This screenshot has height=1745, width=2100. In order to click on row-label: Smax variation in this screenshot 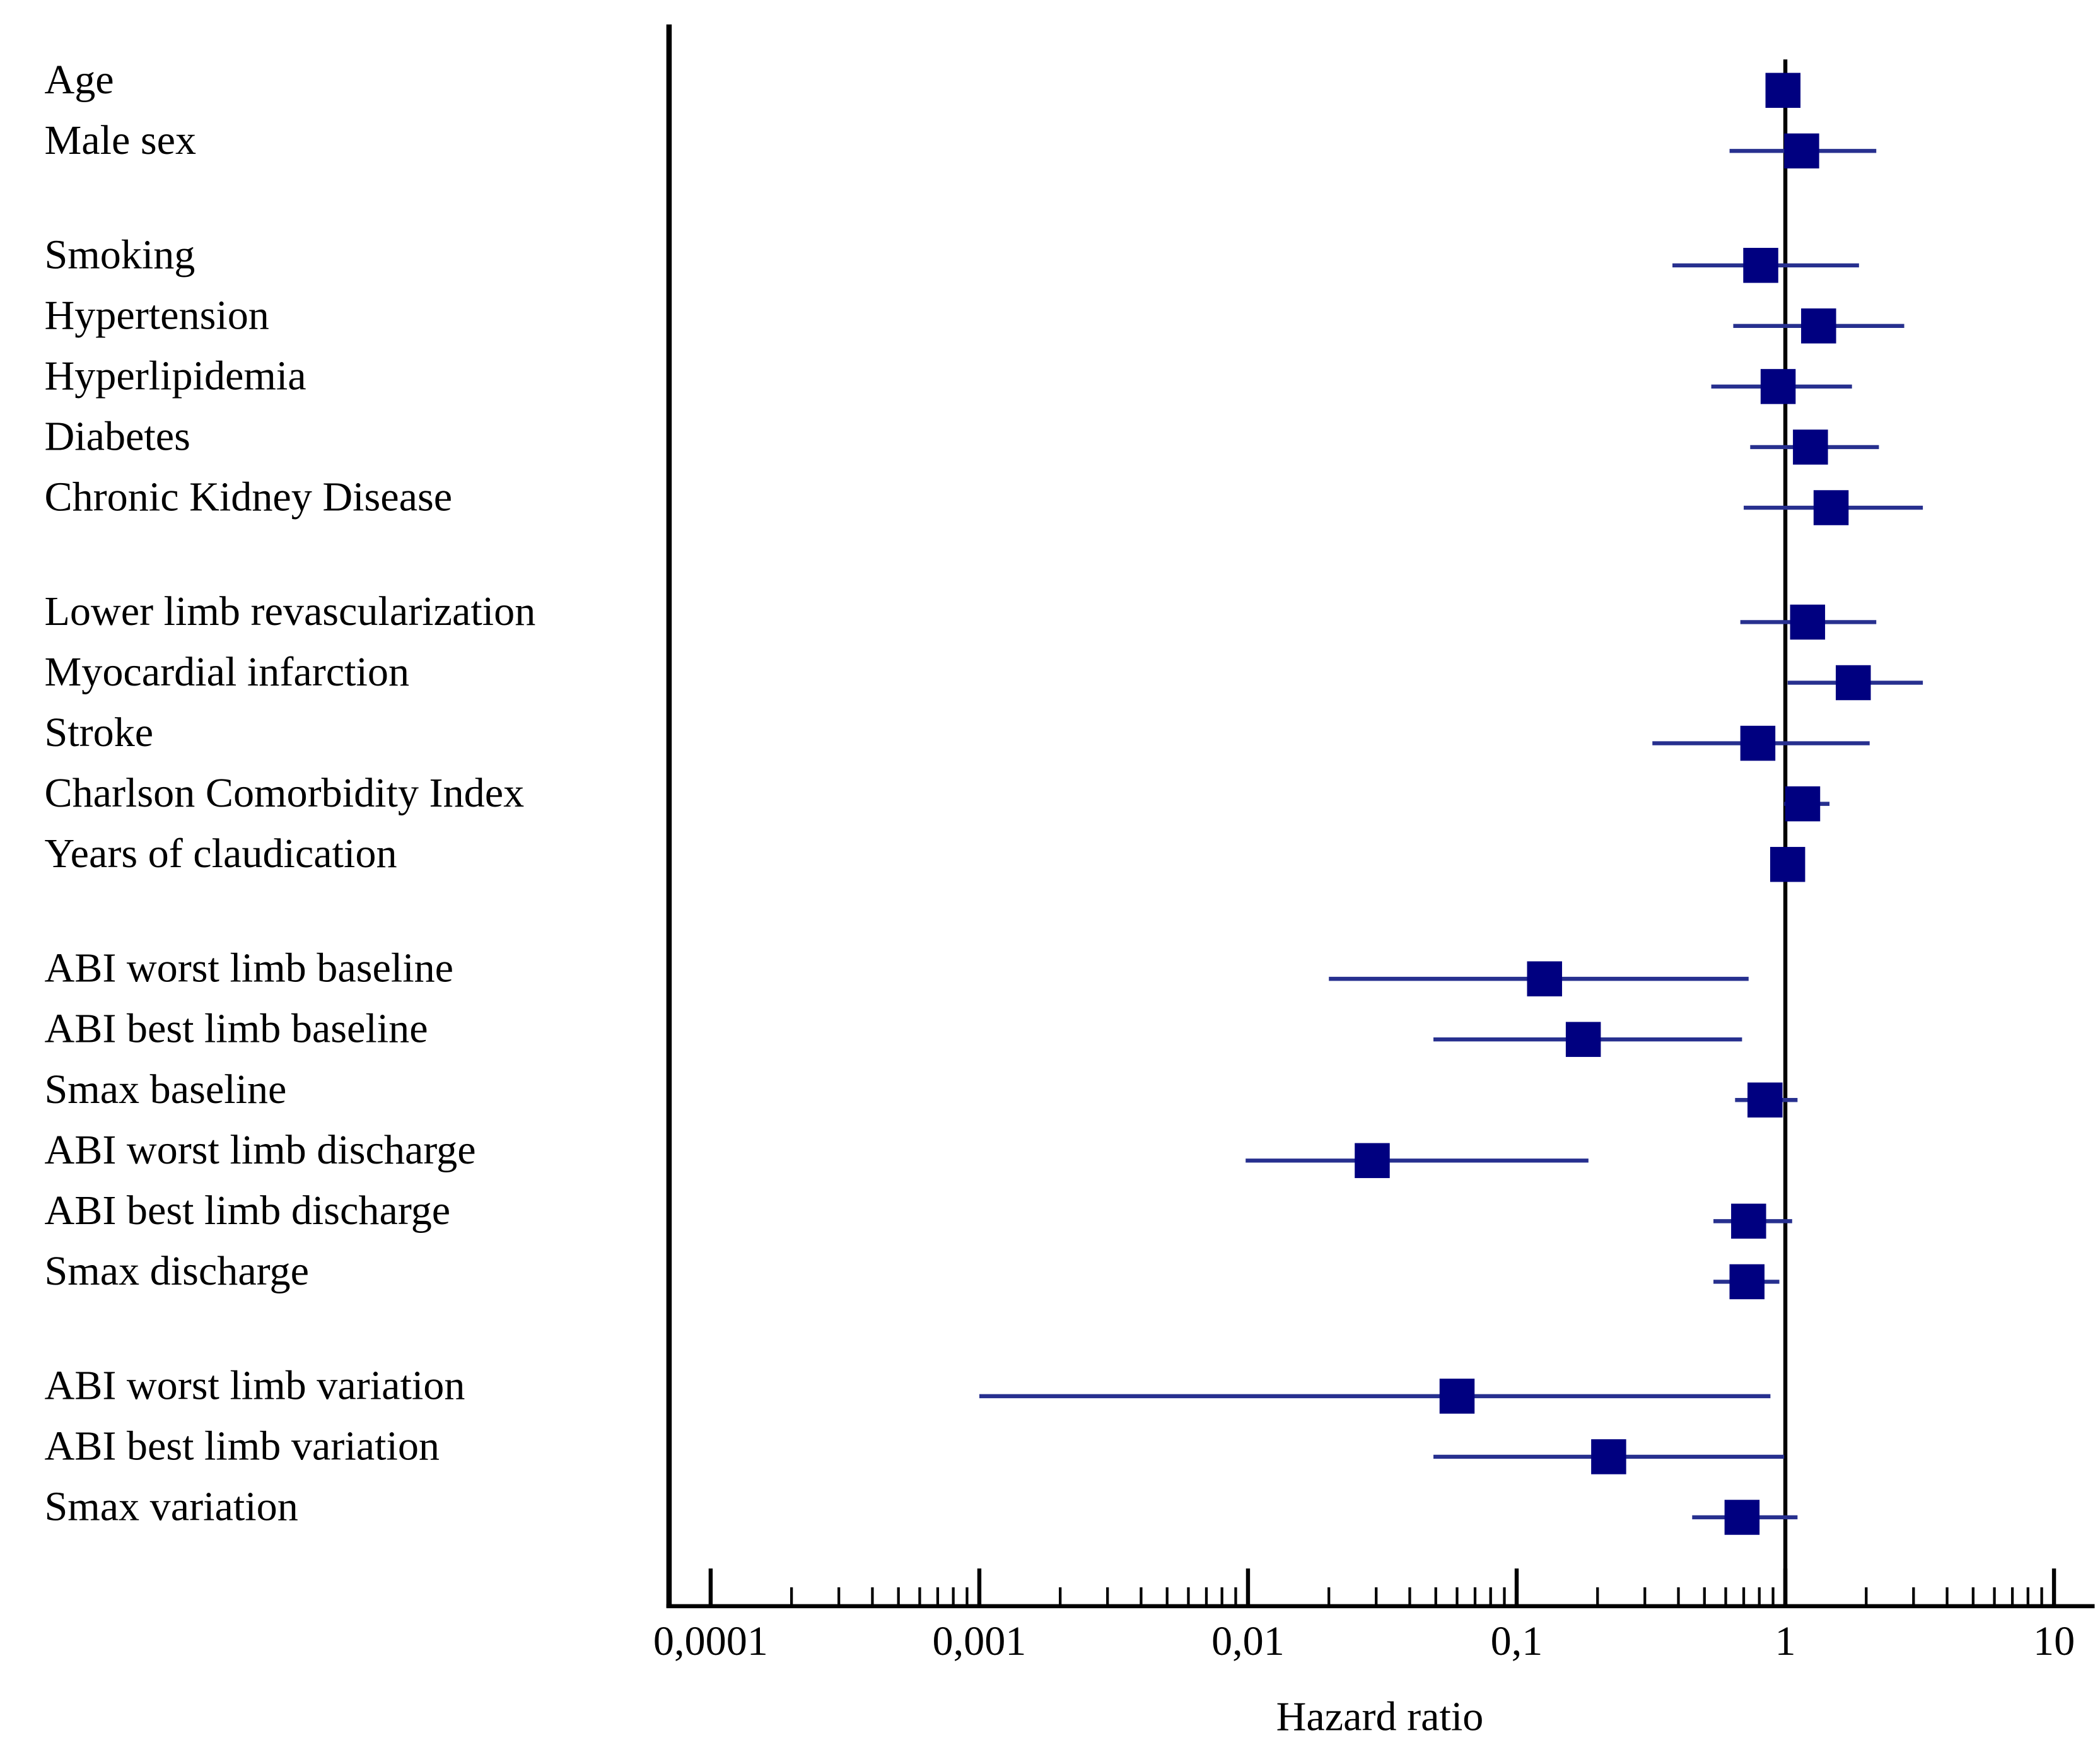, I will do `click(171, 1506)`.